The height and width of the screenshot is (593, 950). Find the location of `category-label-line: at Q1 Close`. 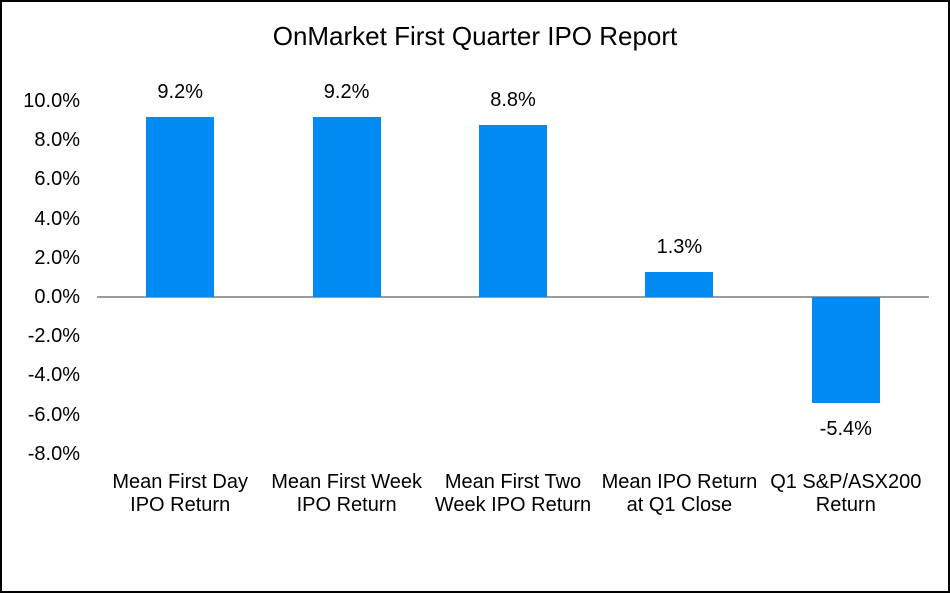

category-label-line: at Q1 Close is located at coordinates (679, 505).